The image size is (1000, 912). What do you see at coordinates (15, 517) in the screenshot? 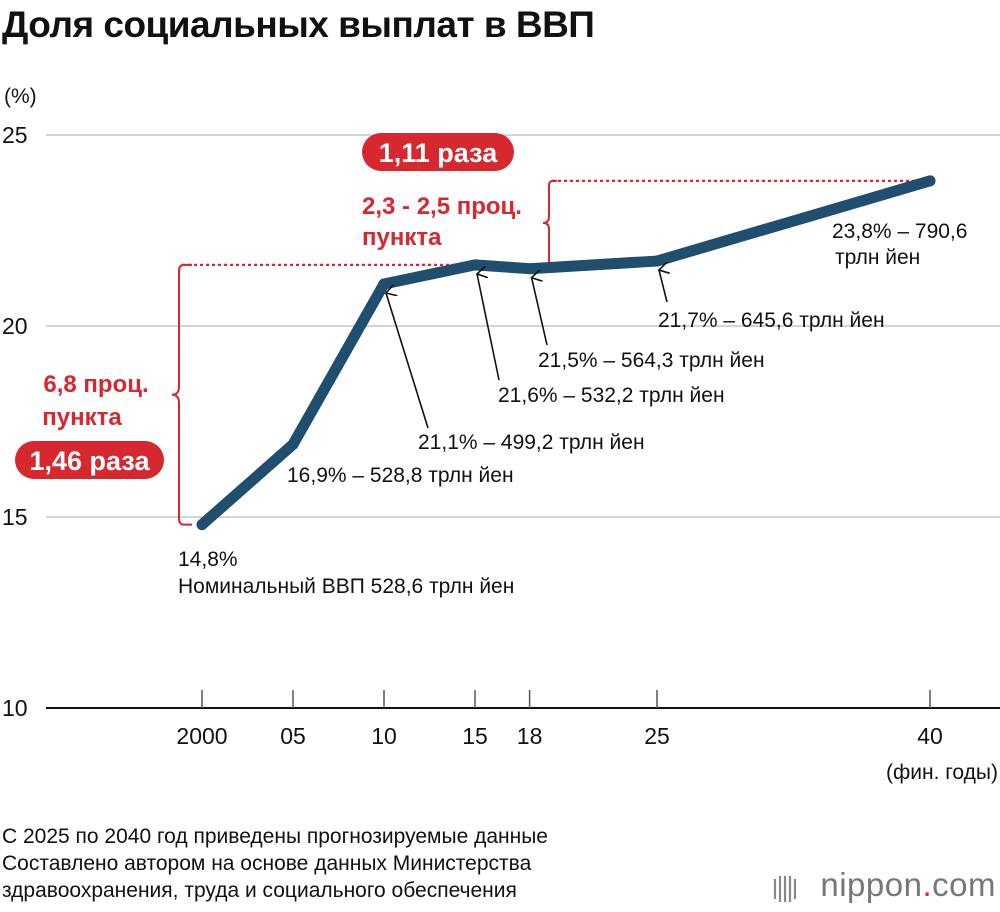
I see `y-tick-label-15: 15` at bounding box center [15, 517].